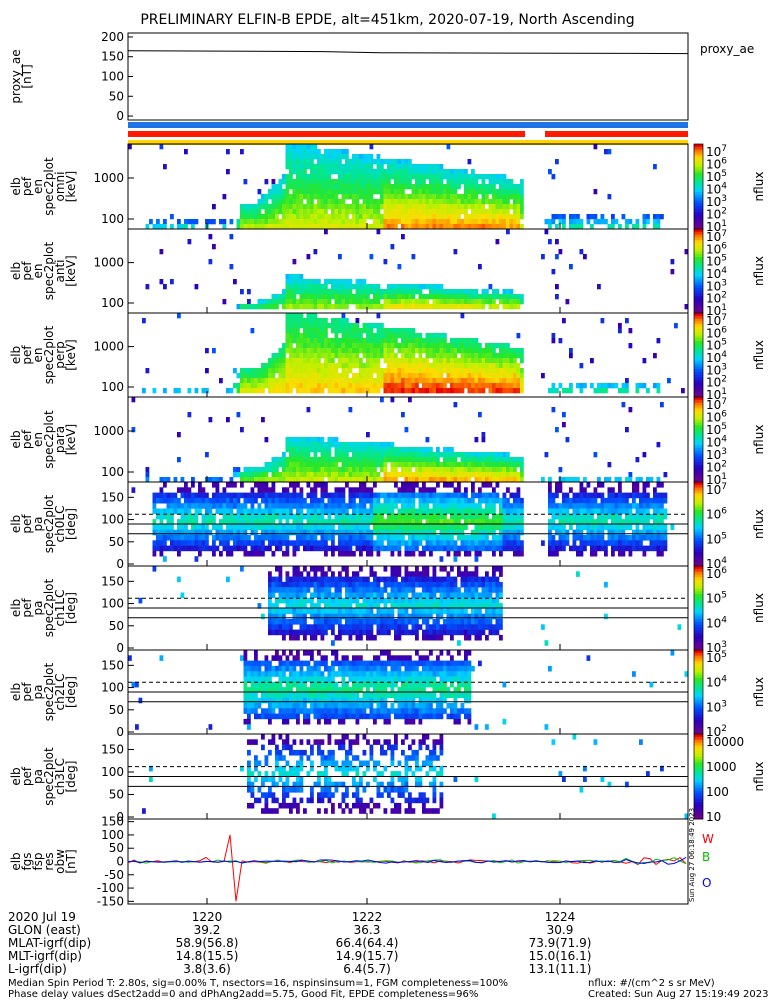  What do you see at coordinates (60, 271) in the screenshot?
I see `ylabel-2-line-4: anti` at bounding box center [60, 271].